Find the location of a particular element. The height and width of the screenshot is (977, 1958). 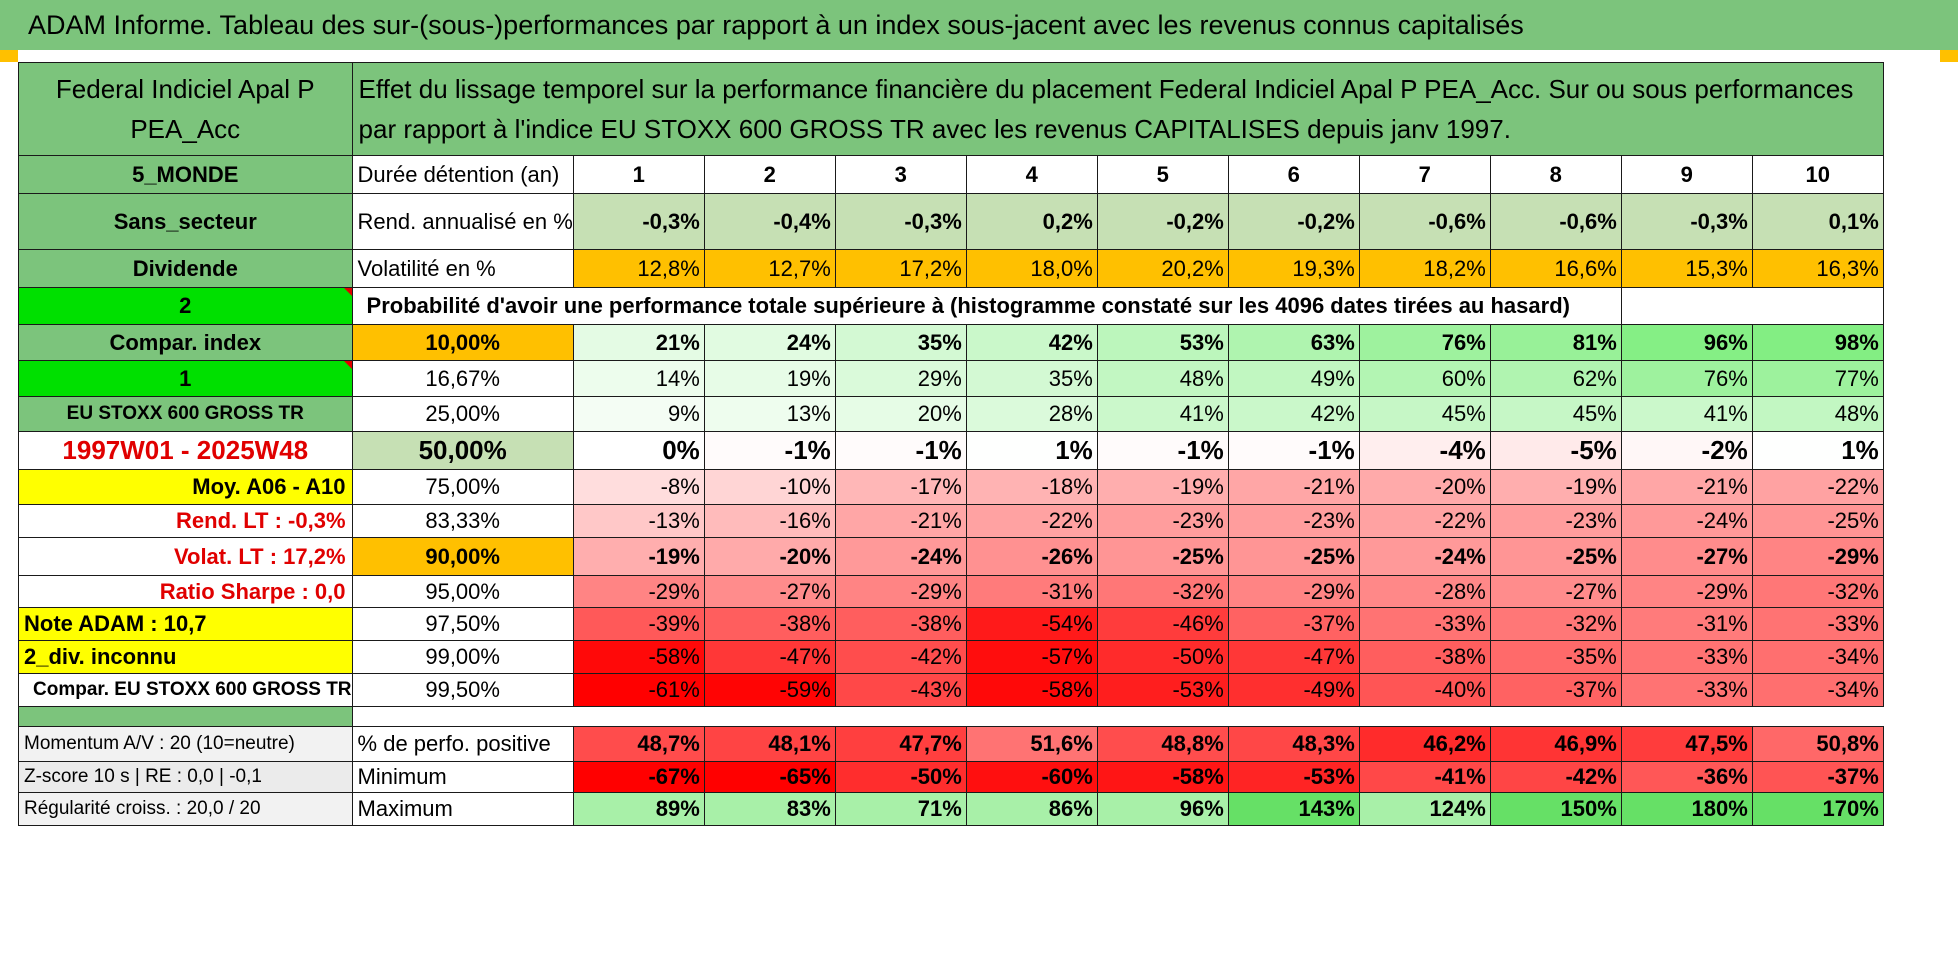

stat-label: Volatilité en % is located at coordinates (462, 268).